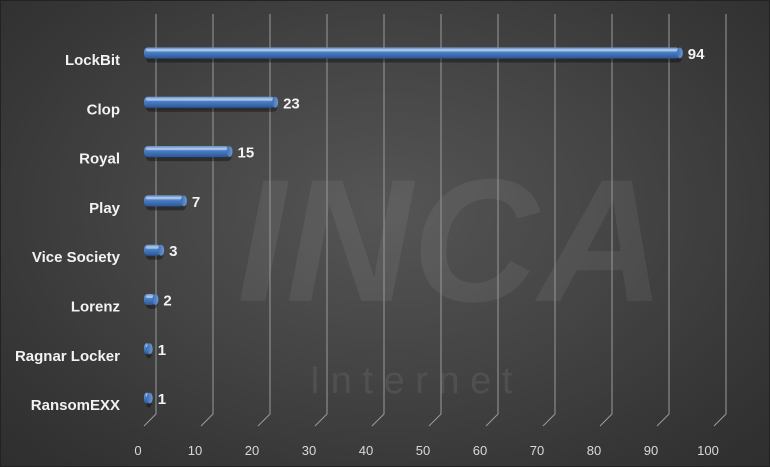 This screenshot has height=467, width=770. Describe the element at coordinates (173, 251) in the screenshot. I see `data-label: 3` at that location.